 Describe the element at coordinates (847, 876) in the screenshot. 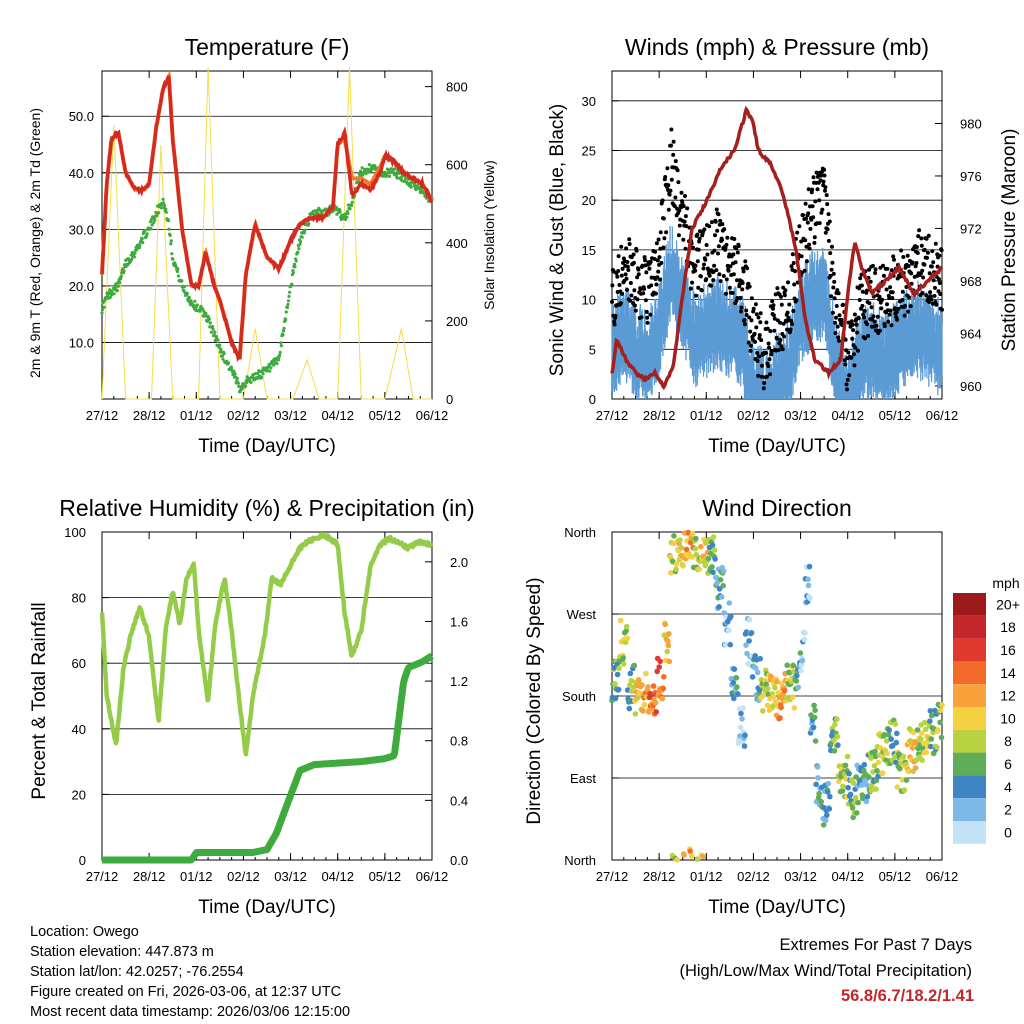

I see `direction-xtick-label: 04/12` at that location.